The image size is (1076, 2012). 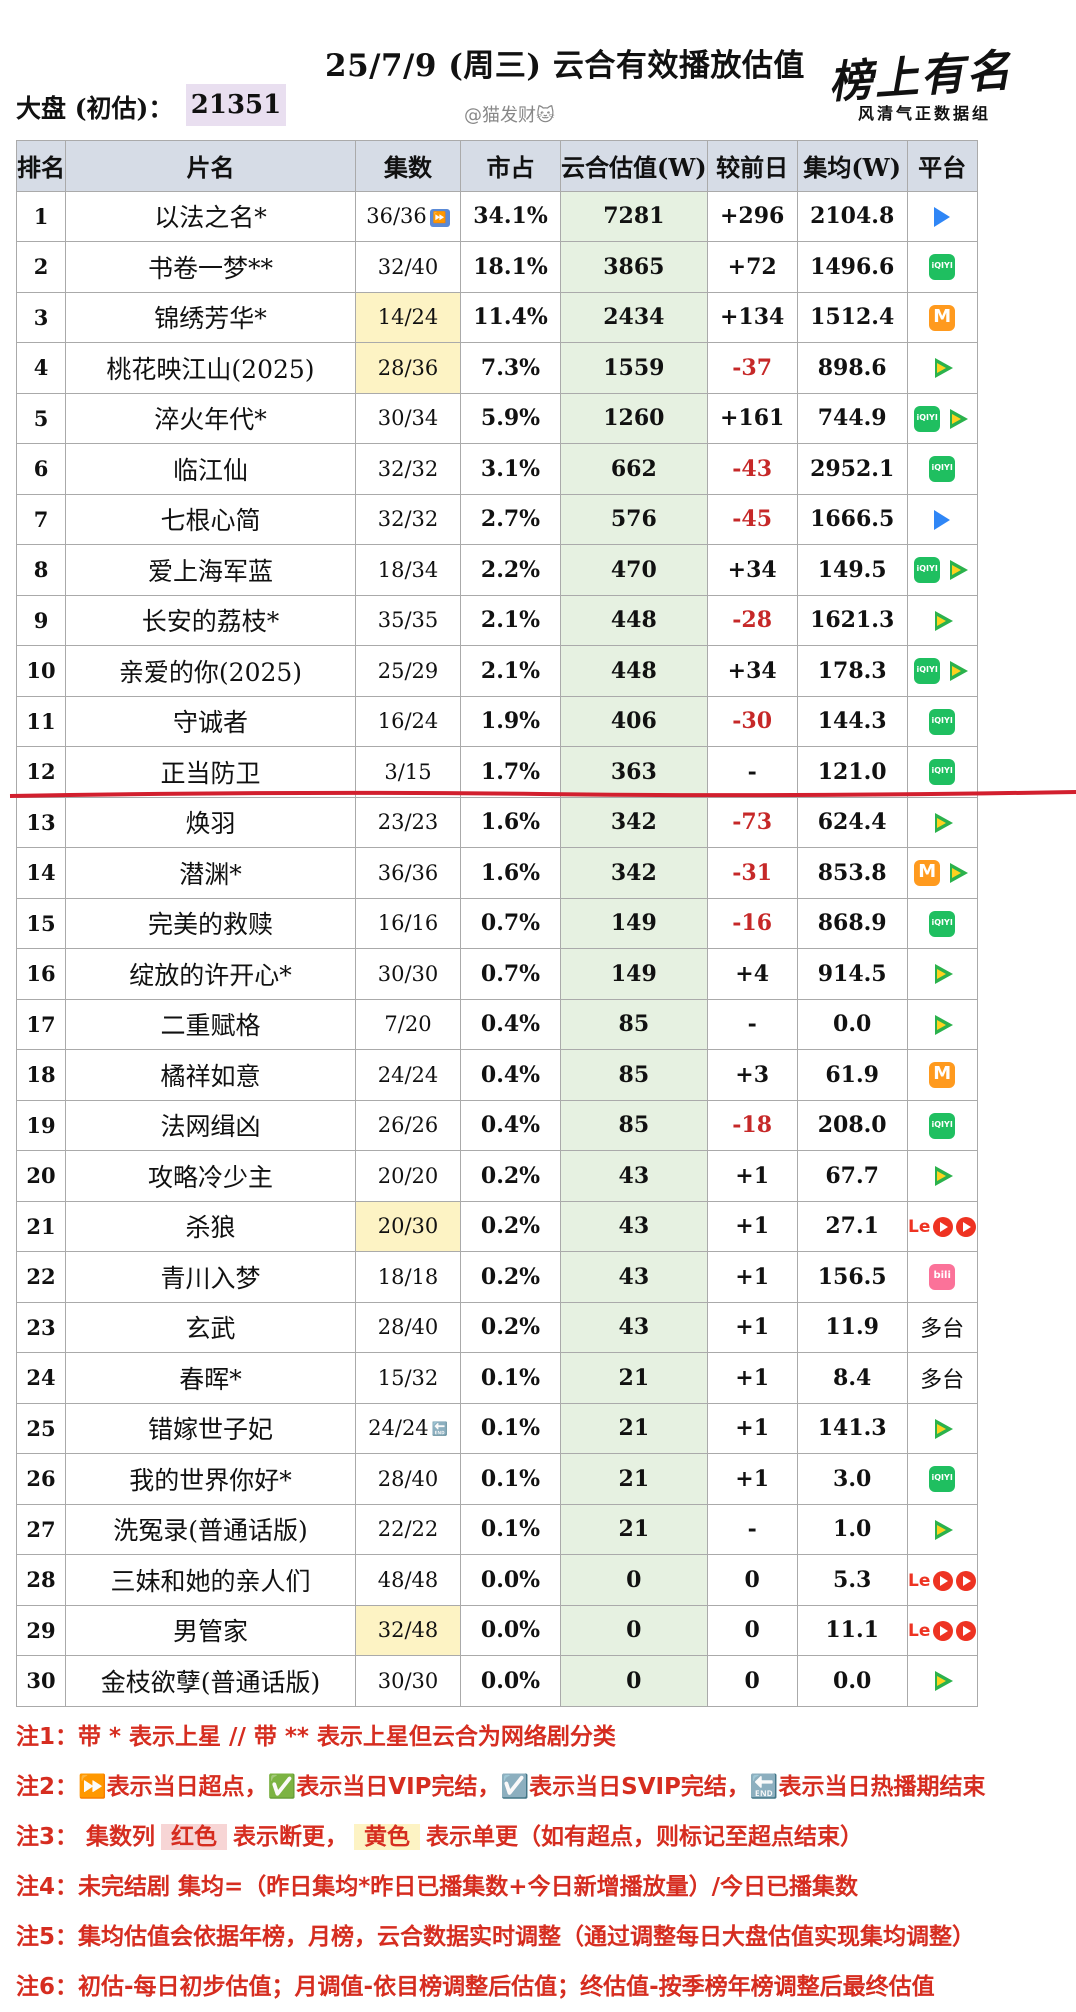 What do you see at coordinates (852, 1680) in the screenshot?
I see `avg-cell-text: 0.0` at bounding box center [852, 1680].